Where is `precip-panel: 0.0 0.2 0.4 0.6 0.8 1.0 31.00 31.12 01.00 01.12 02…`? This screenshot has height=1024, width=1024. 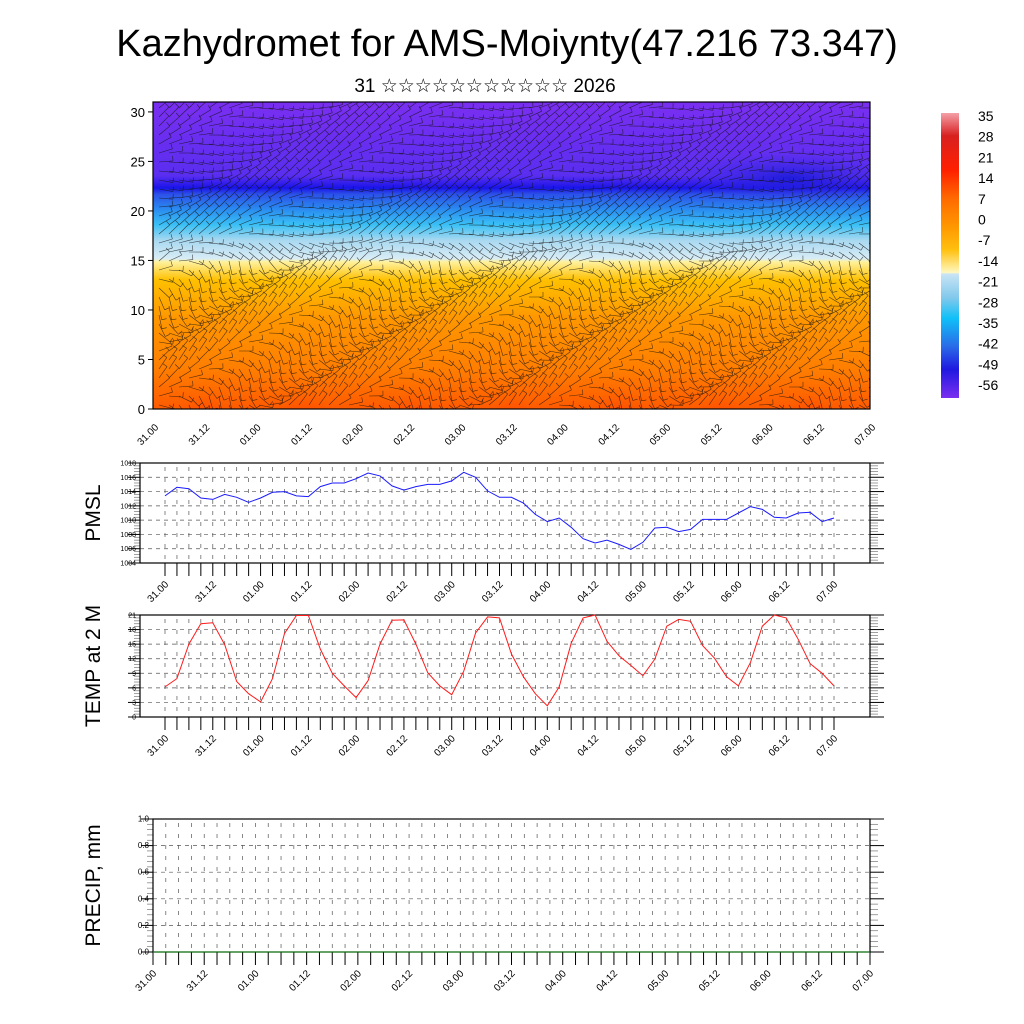
precip-panel: 0.0 0.2 0.4 0.6 0.8 1.0 31.00 31.12 01.00 01.12 02… is located at coordinates (483, 904).